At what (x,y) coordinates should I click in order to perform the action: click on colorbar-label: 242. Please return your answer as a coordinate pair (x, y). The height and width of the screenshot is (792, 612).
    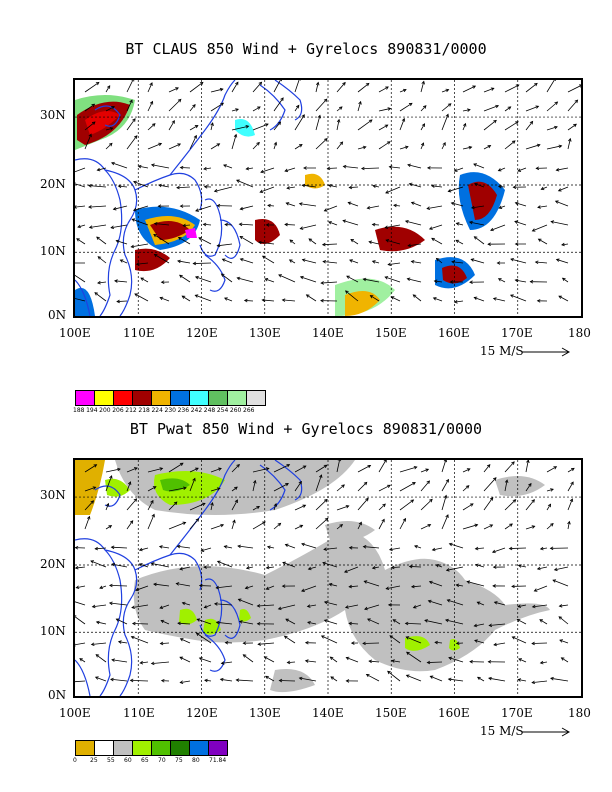
    Looking at the image, I should click on (196, 410).